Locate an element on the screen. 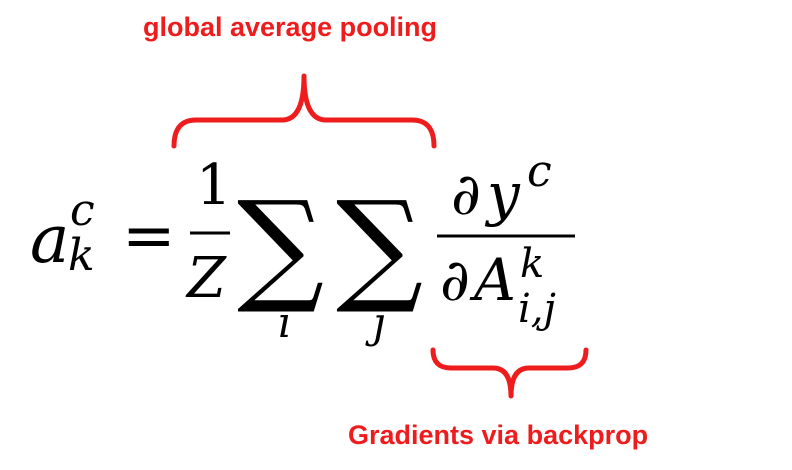  denominator-a: A is located at coordinates (492, 280).